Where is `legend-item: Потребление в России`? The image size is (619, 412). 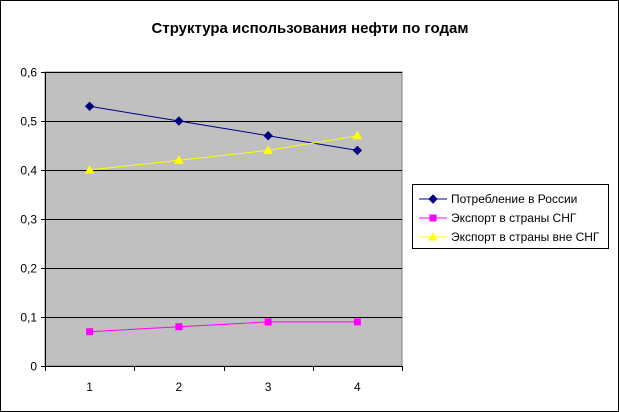 legend-item: Потребление в России is located at coordinates (513, 198).